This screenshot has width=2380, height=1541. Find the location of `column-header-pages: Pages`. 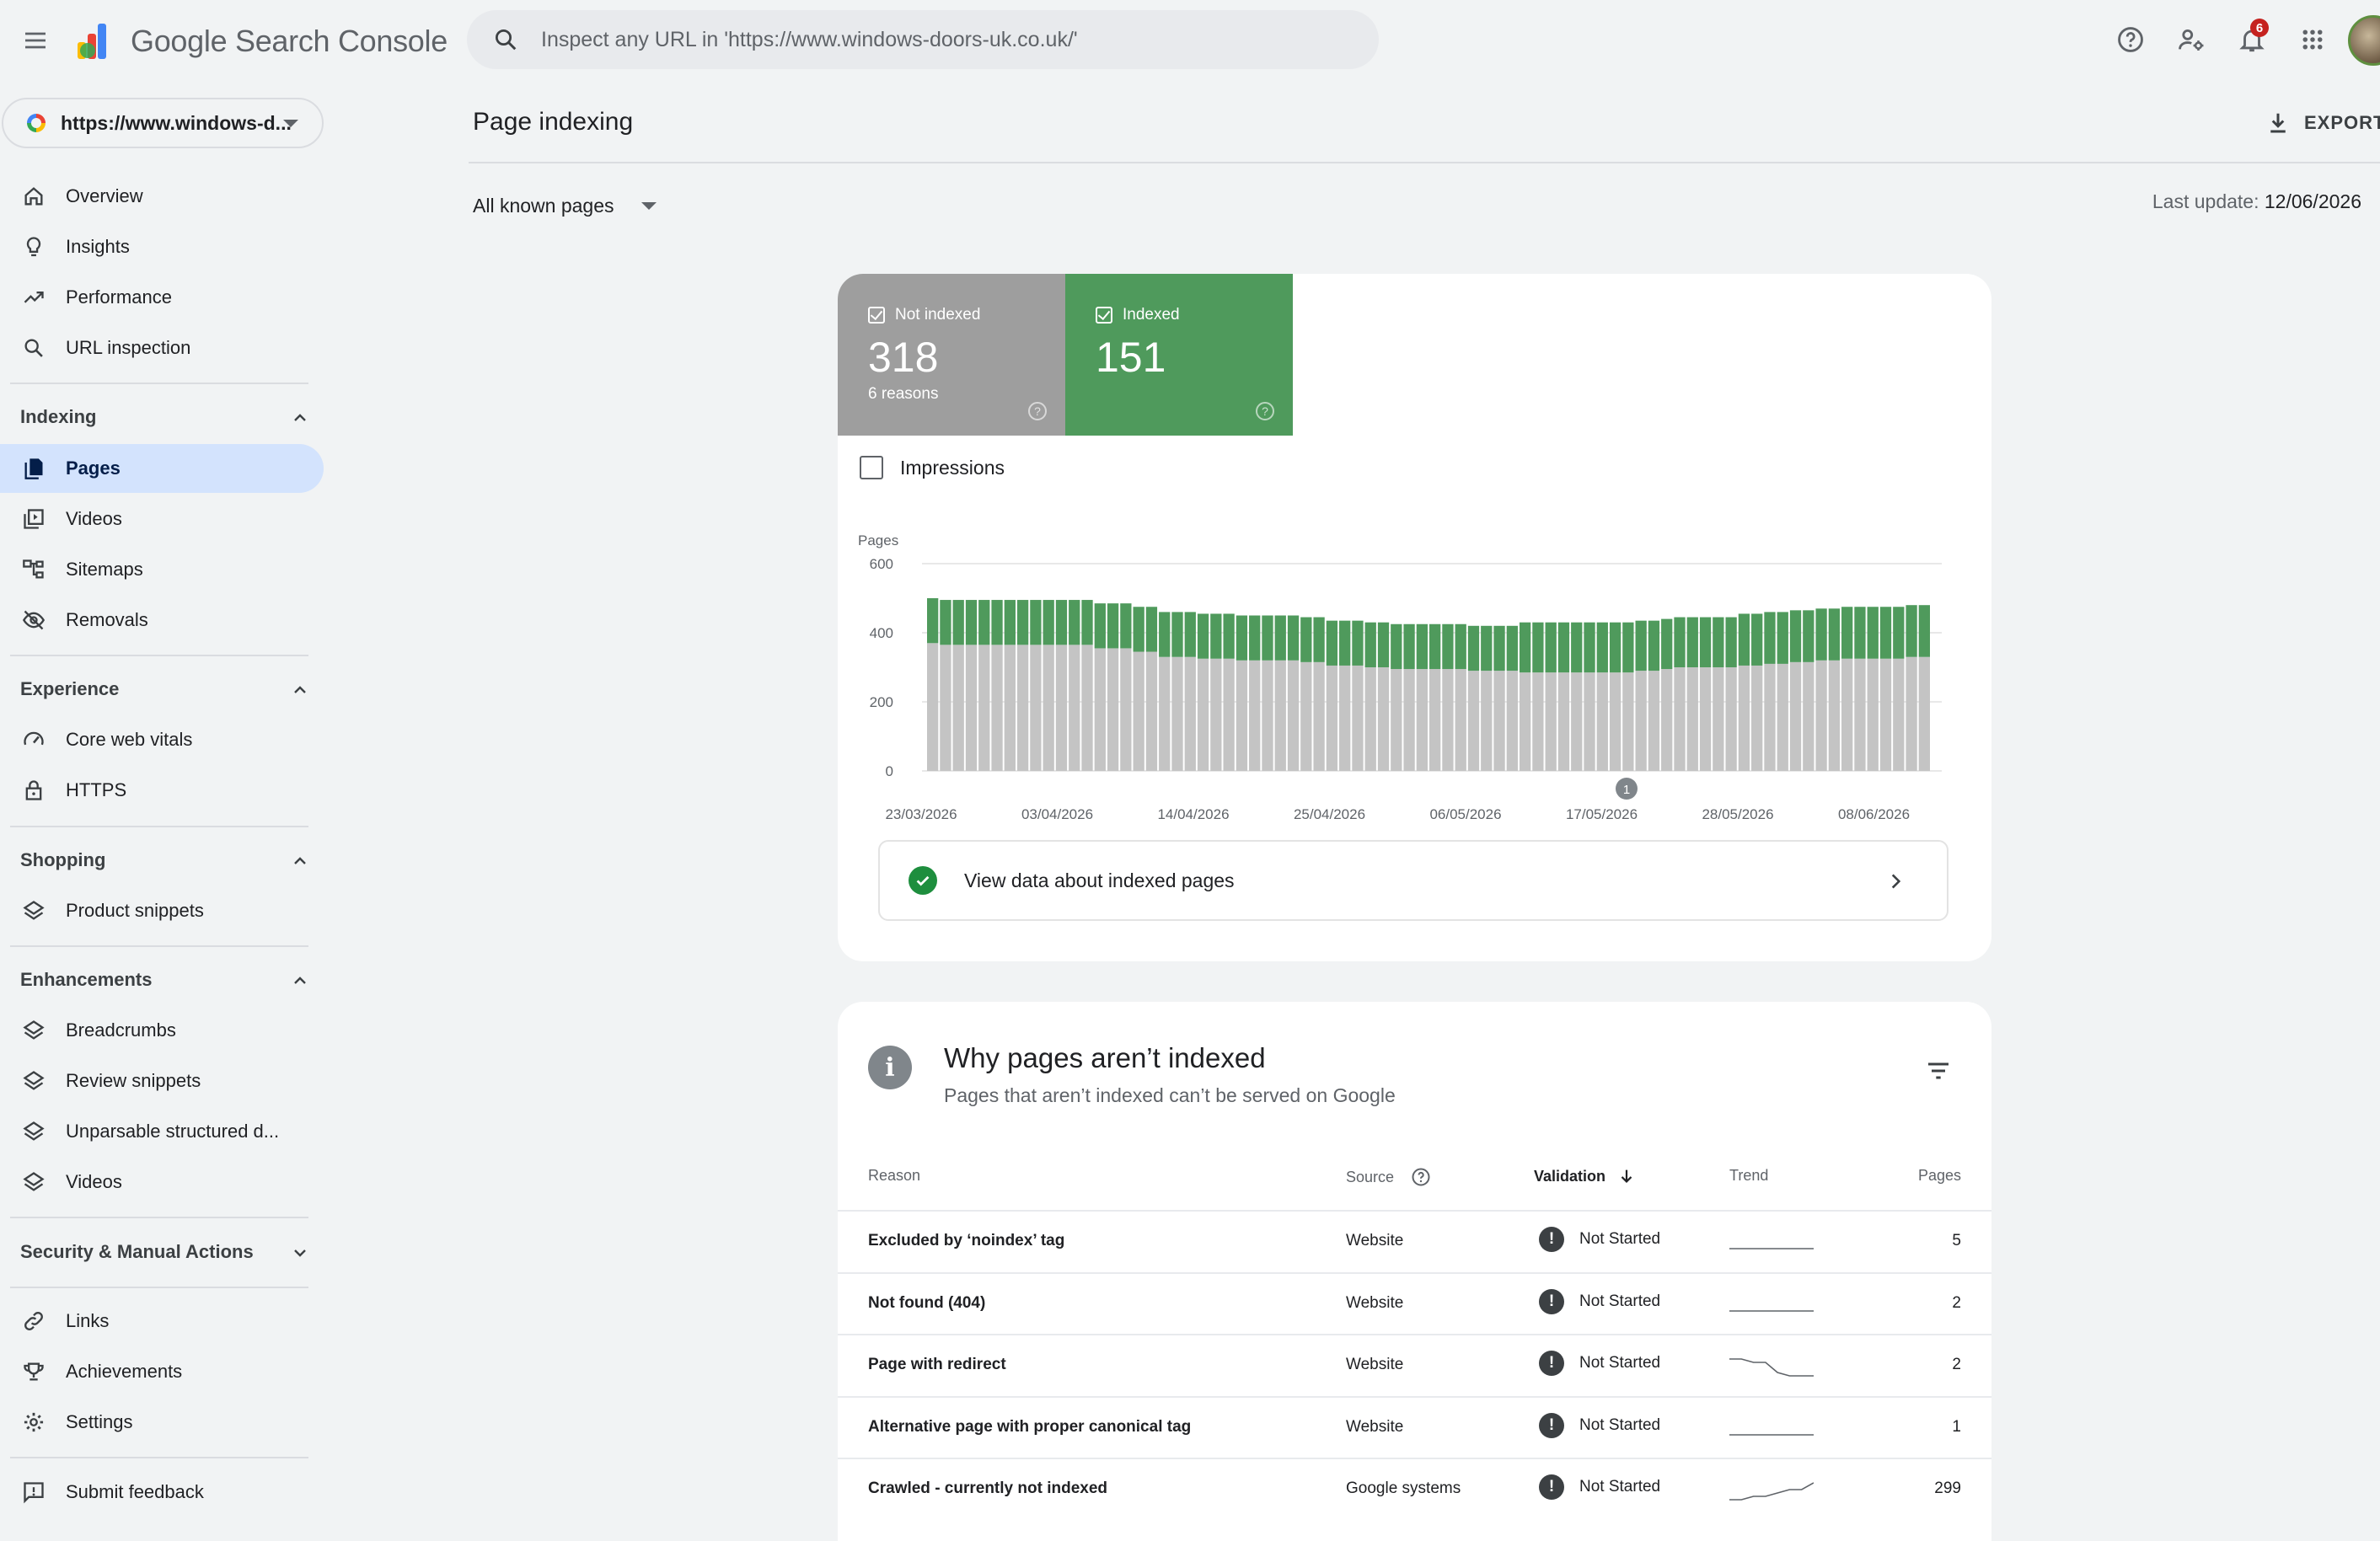

column-header-pages: Pages is located at coordinates (1939, 1176).